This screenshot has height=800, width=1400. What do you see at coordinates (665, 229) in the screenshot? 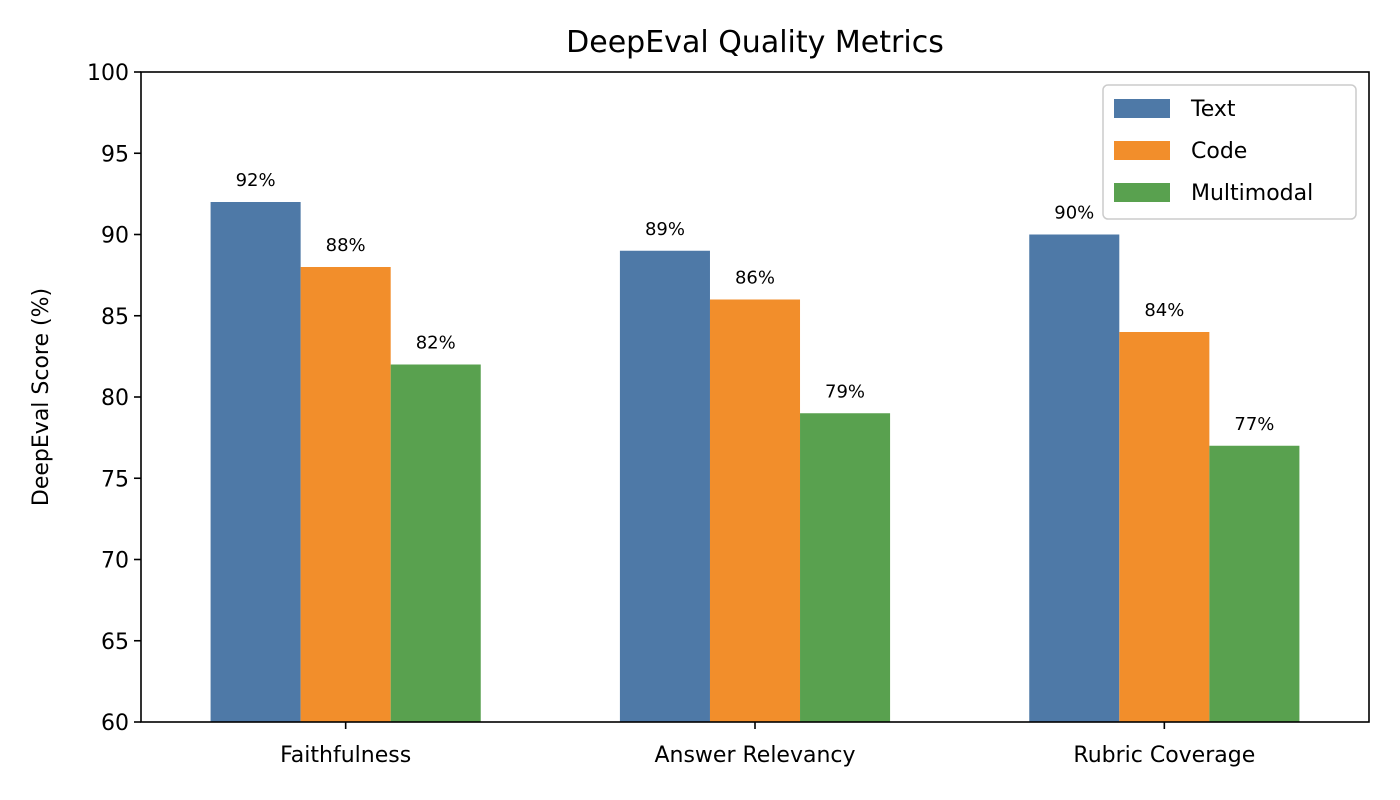
I see `bar-value-label: 89%` at bounding box center [665, 229].